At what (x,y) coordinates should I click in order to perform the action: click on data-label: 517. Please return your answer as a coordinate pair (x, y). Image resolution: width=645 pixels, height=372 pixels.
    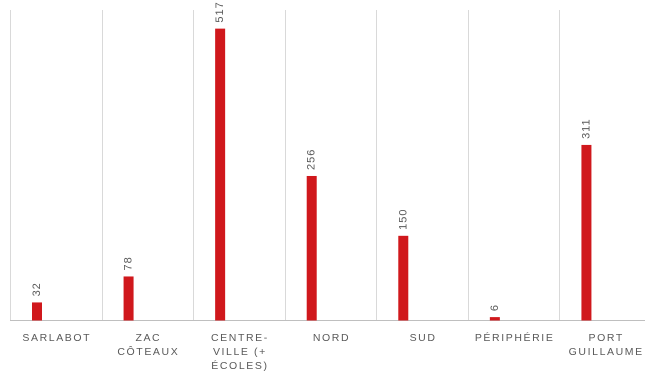
    Looking at the image, I should click on (220, 11).